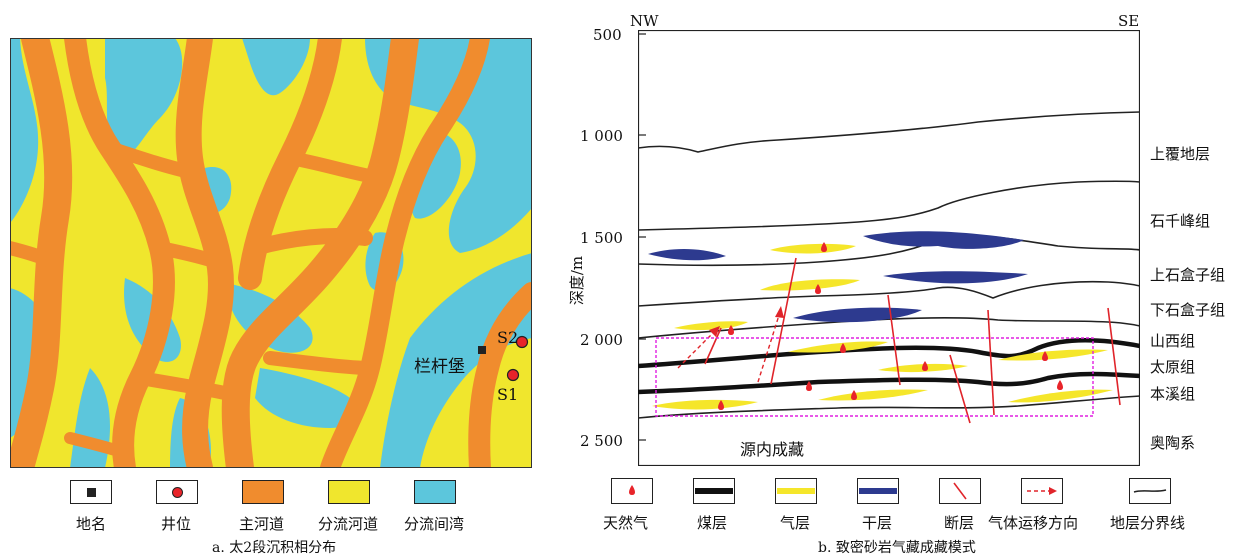 The image size is (1245, 557). What do you see at coordinates (434, 524) in the screenshot?
I see `legend-bay-label: 分流间湾` at bounding box center [434, 524].